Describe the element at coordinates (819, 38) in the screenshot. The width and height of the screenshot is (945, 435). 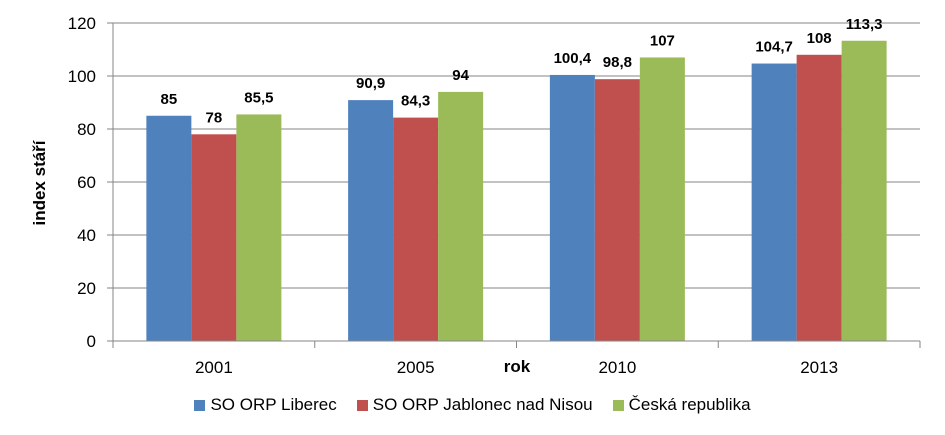
I see `data-label: 108` at that location.